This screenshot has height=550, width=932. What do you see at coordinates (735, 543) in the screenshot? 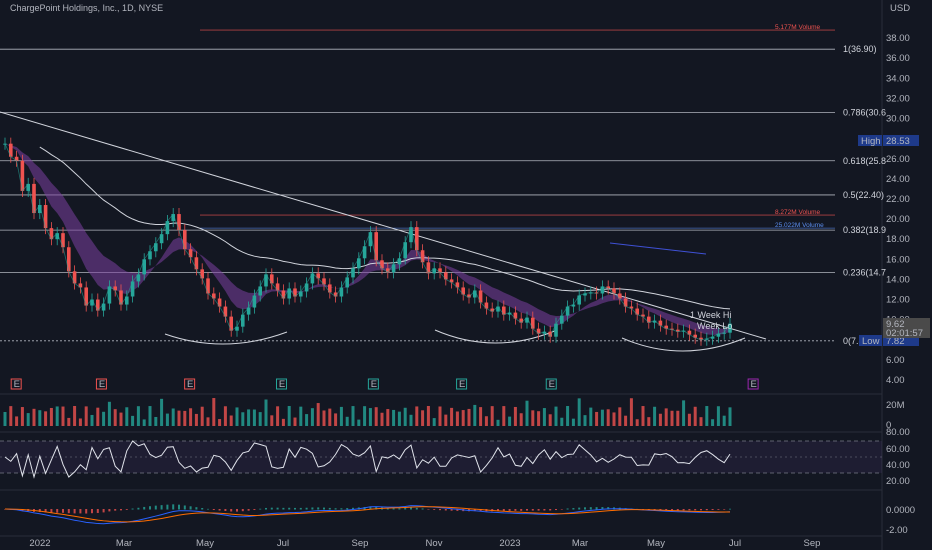
I see `time-axis-label: Jul` at bounding box center [735, 543].